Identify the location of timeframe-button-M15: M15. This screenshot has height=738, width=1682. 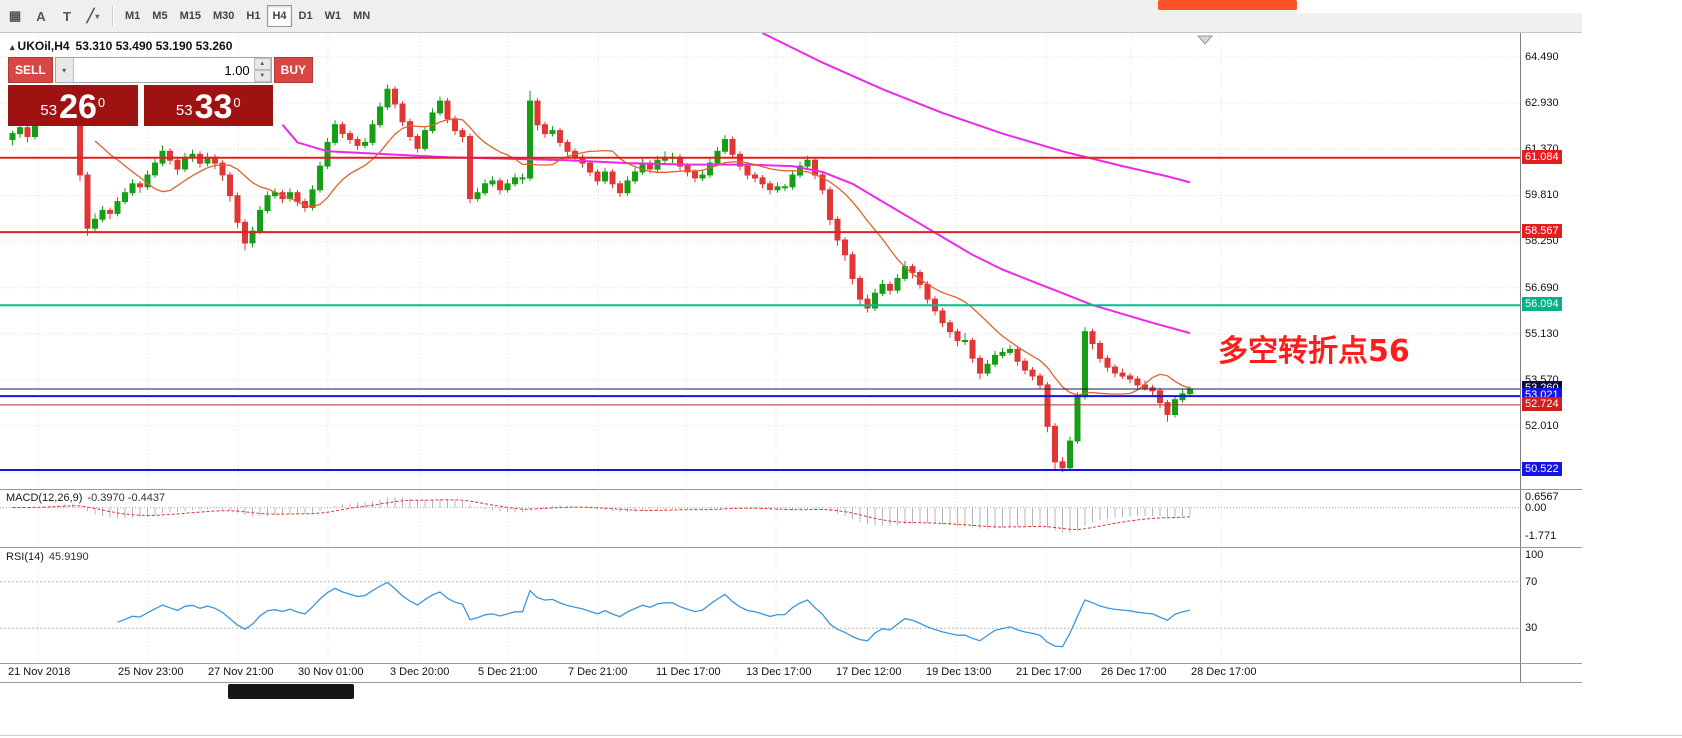
(190, 16).